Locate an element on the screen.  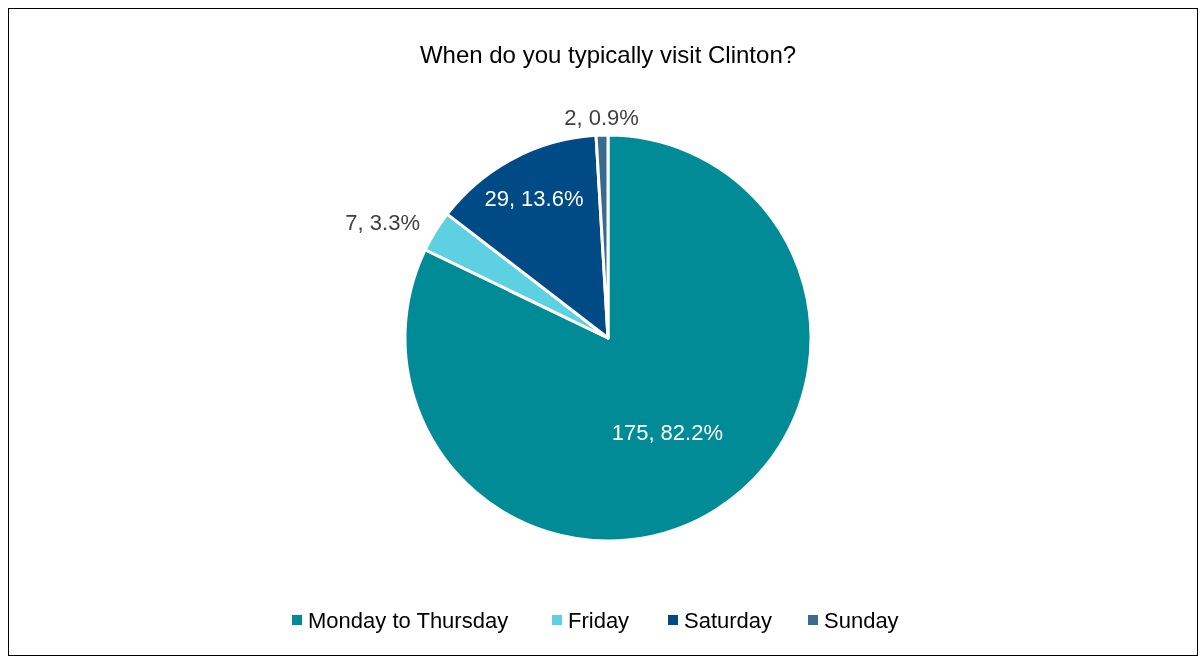
data-label: 175, 82.2% is located at coordinates (667, 433).